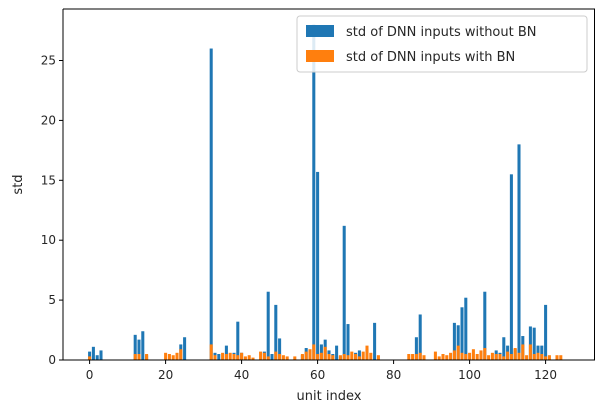 The image size is (595, 406). What do you see at coordinates (320, 56) in the screenshot?
I see `legend-swatch-with-bn` at bounding box center [320, 56].